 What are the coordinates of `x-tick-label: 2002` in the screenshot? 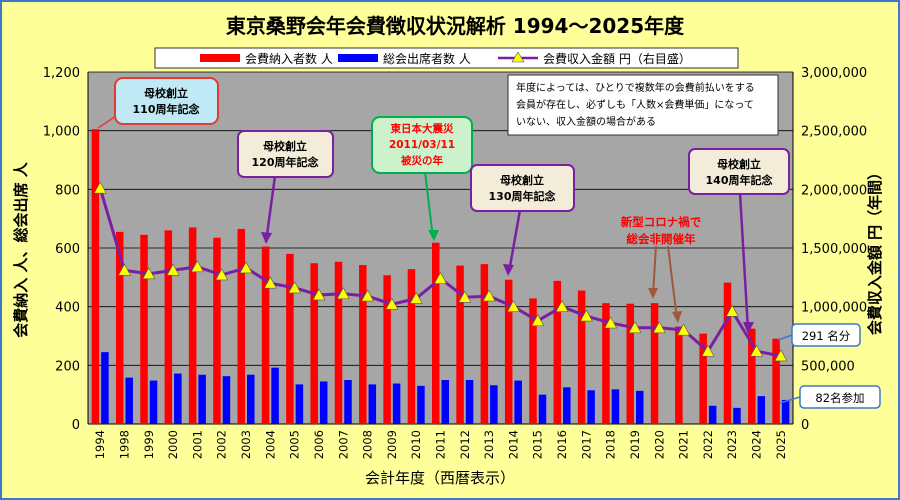 It's located at (222, 444).